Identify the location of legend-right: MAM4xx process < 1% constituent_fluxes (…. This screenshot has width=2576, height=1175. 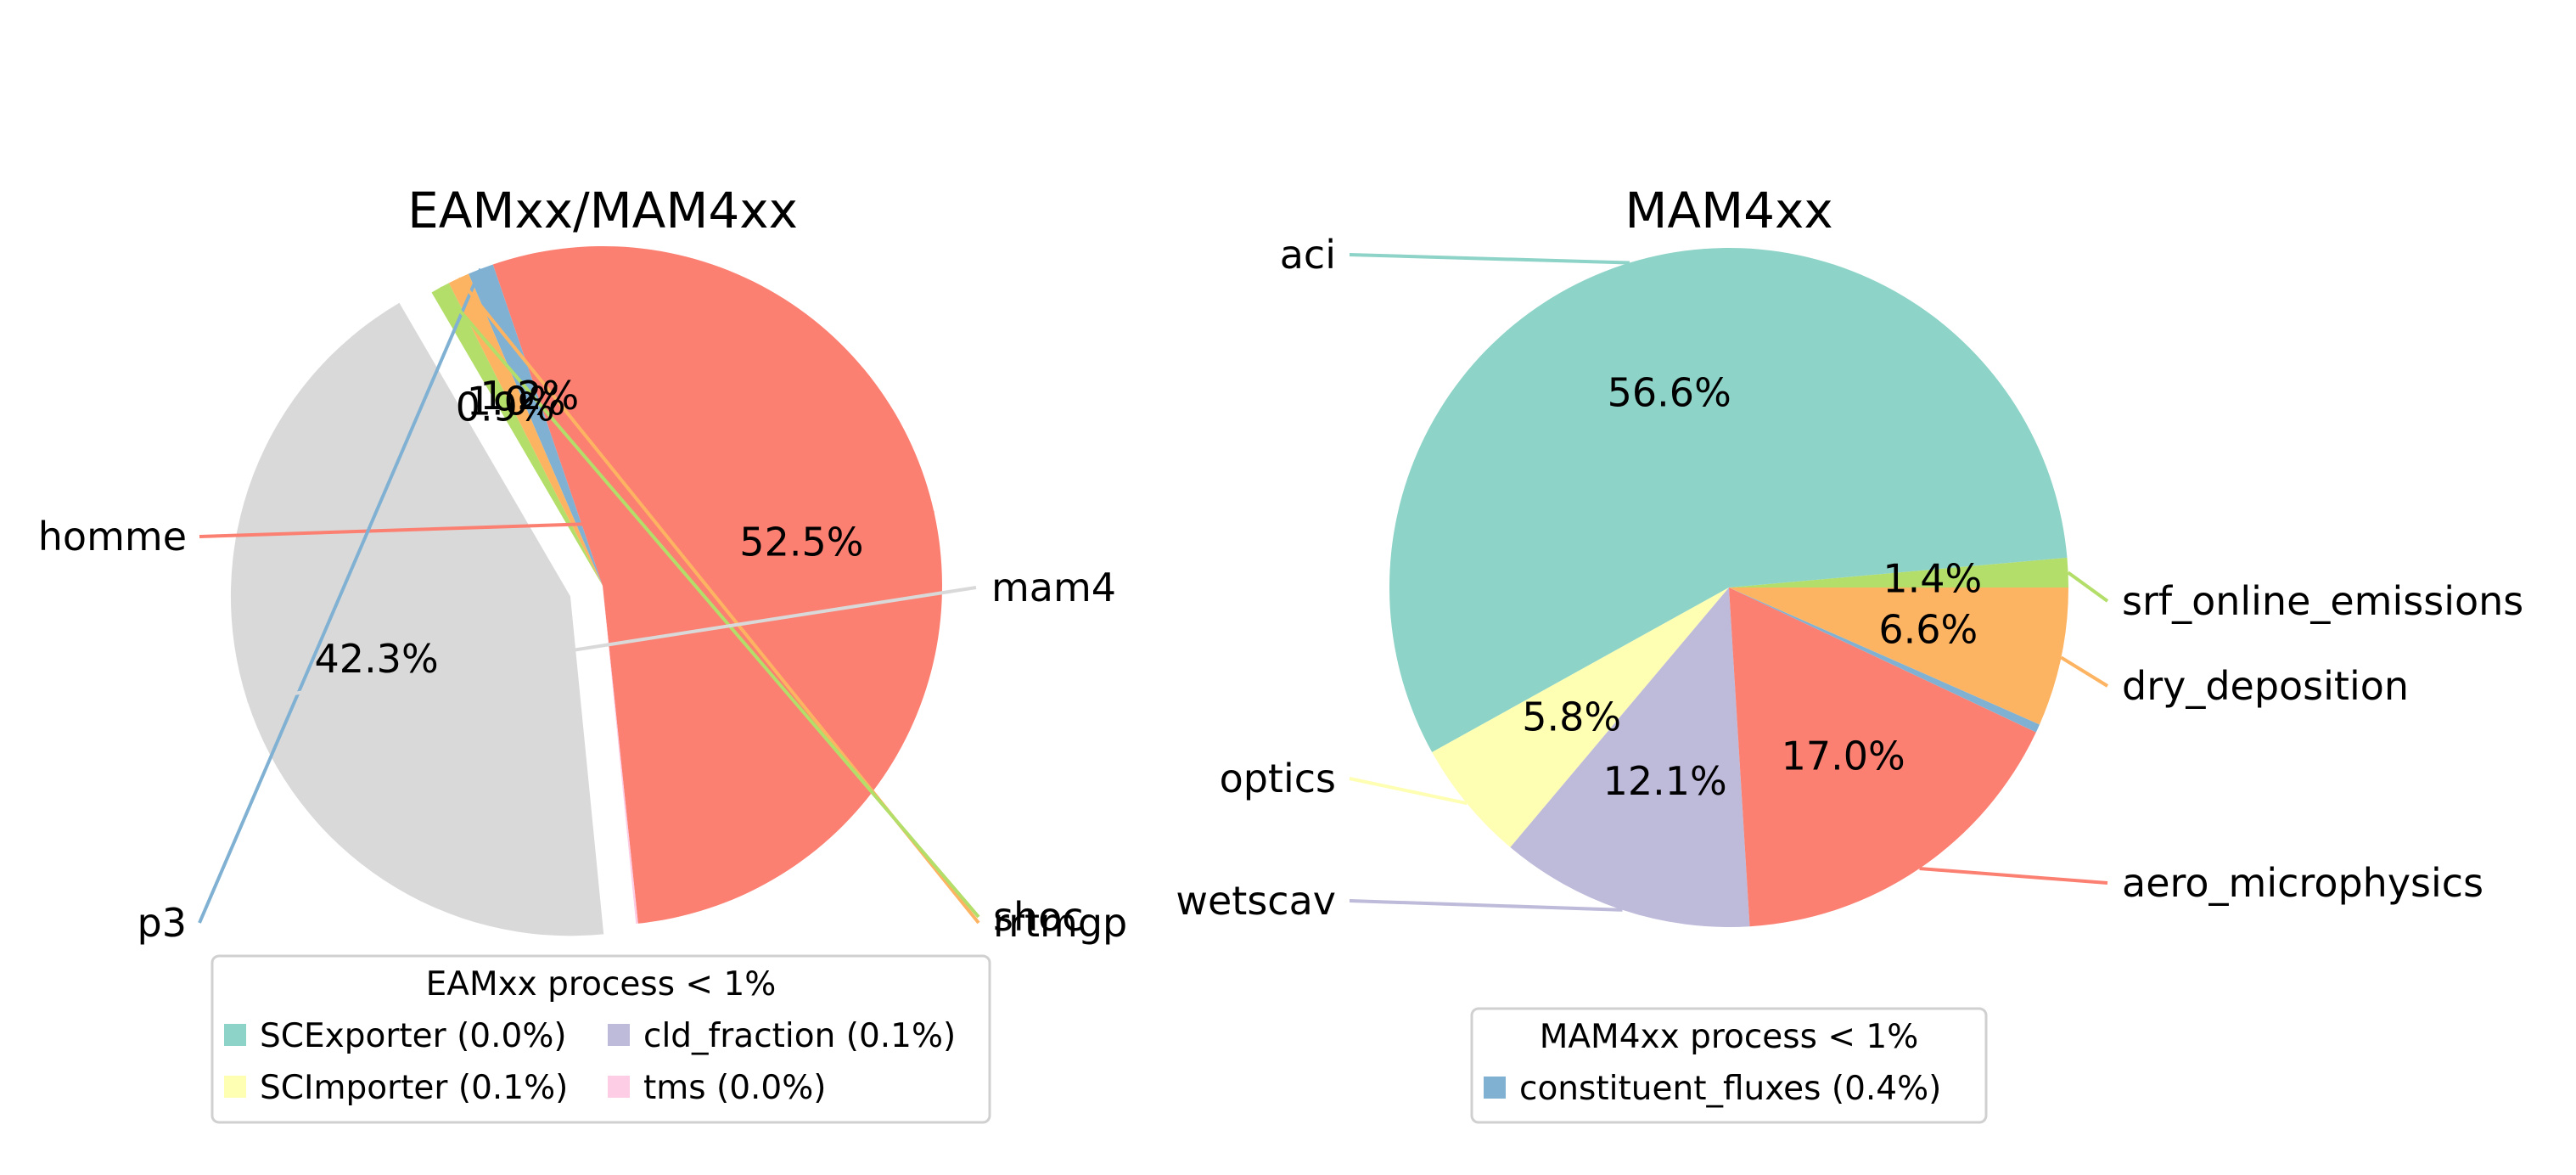
(1729, 1065).